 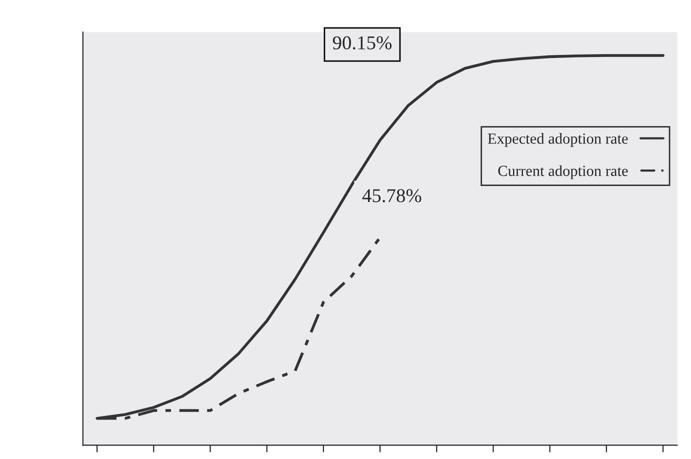 I want to click on legend-label: Expected adoption rate, so click(x=558, y=140).